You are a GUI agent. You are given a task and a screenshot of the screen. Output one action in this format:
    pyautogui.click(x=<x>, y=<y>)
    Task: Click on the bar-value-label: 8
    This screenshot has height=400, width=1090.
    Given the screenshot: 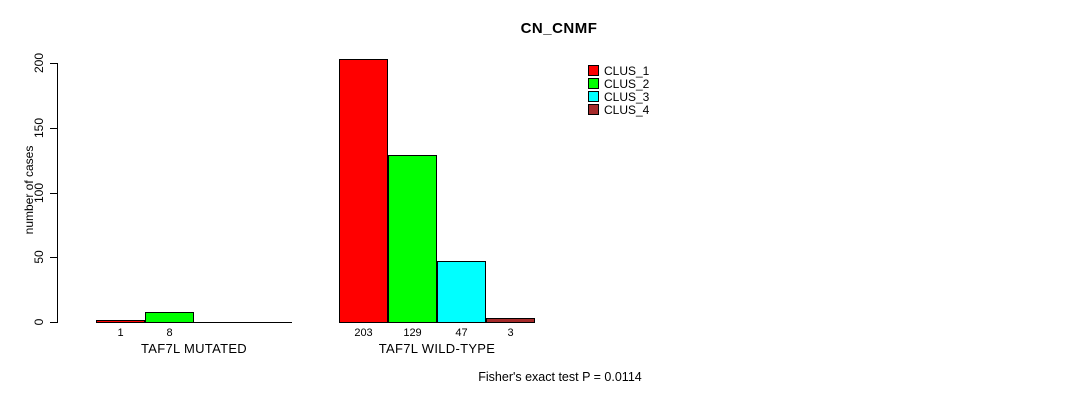 What is the action you would take?
    pyautogui.click(x=169, y=333)
    